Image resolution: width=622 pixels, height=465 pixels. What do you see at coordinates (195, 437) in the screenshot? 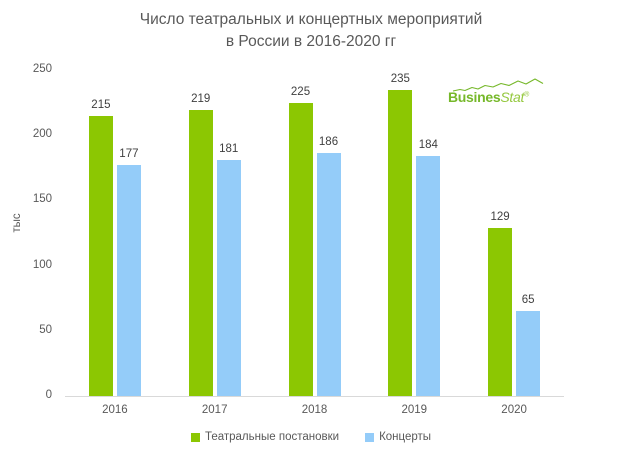
I see `legend-swatch-theatre` at bounding box center [195, 437].